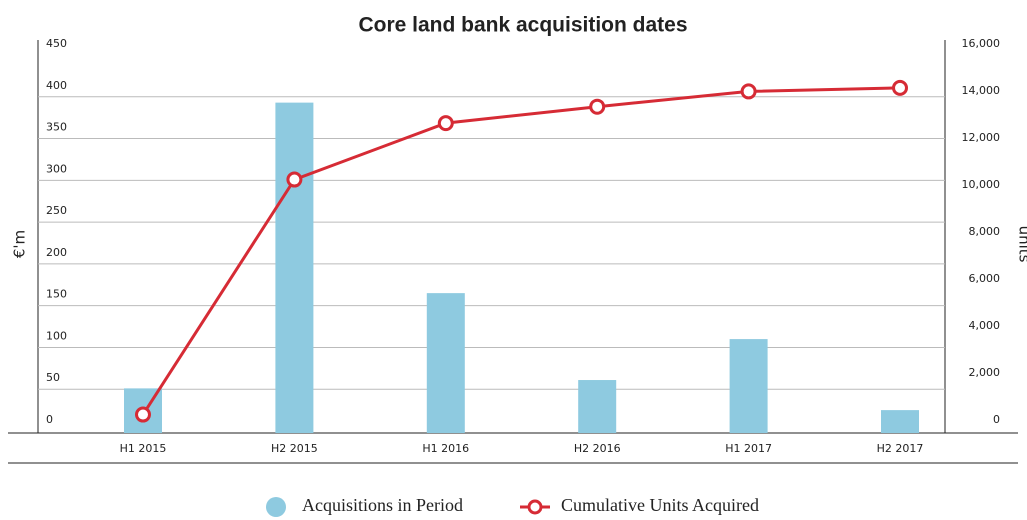 The width and height of the screenshot is (1027, 520). What do you see at coordinates (900, 448) in the screenshot?
I see `x-tick-label: H2 2017` at bounding box center [900, 448].